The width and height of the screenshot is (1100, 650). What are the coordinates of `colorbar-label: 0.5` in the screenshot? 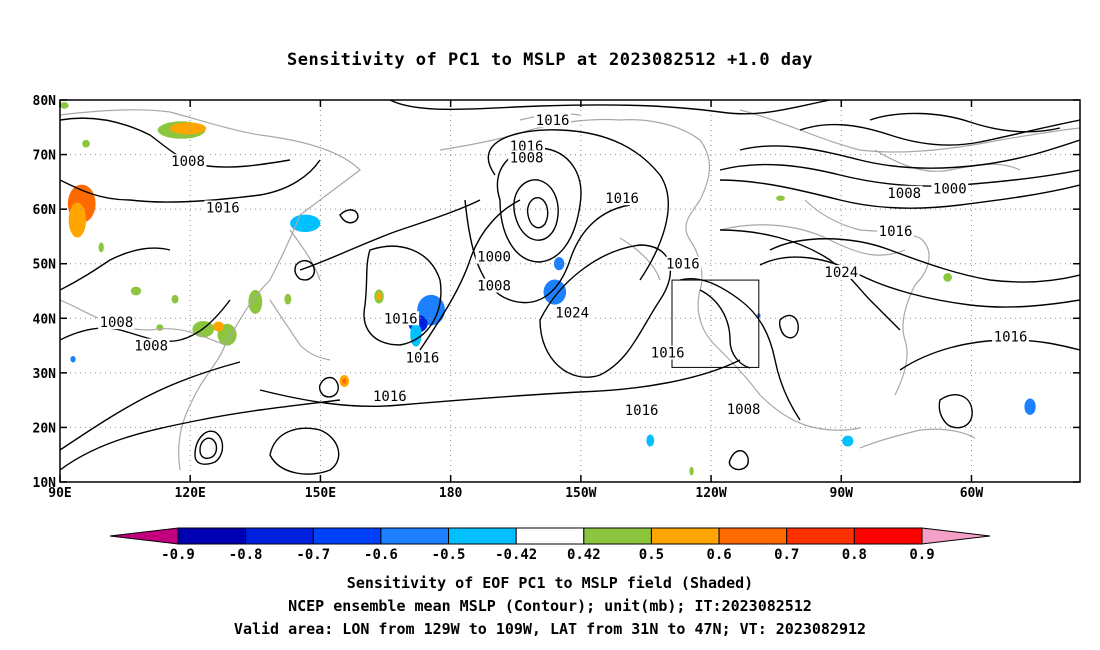 It's located at (651, 555).